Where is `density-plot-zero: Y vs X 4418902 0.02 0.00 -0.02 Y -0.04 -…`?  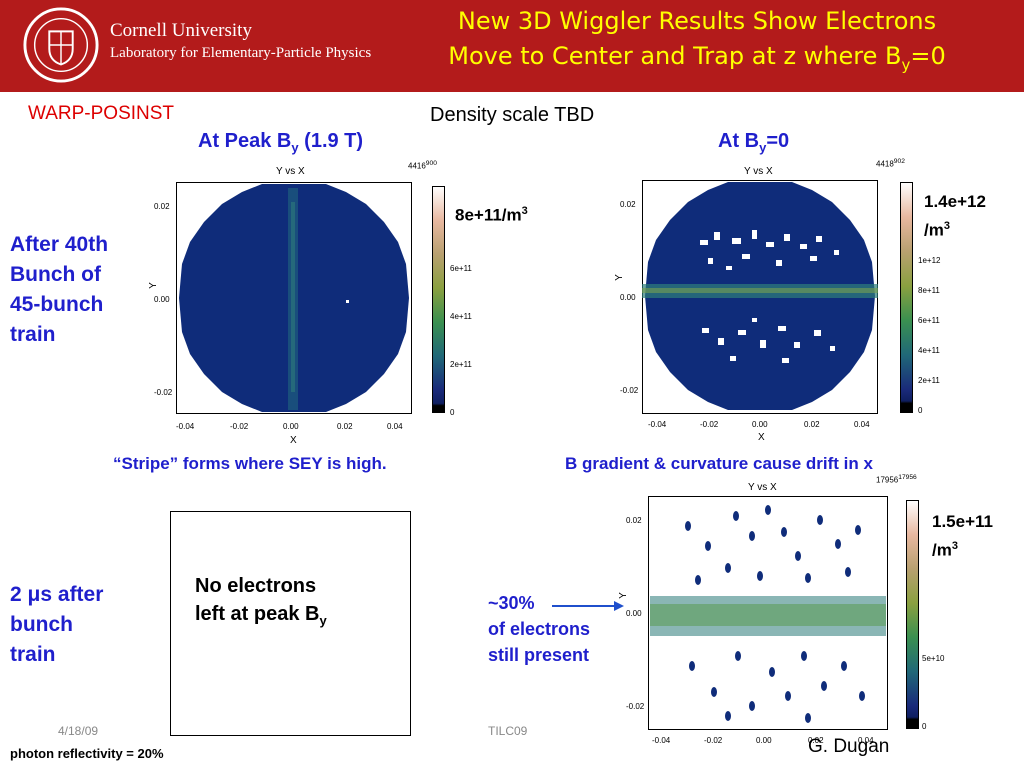
density-plot-zero: Y vs X 4418902 0.02 0.00 -0.02 Y -0.04 -… is located at coordinates (768, 304).